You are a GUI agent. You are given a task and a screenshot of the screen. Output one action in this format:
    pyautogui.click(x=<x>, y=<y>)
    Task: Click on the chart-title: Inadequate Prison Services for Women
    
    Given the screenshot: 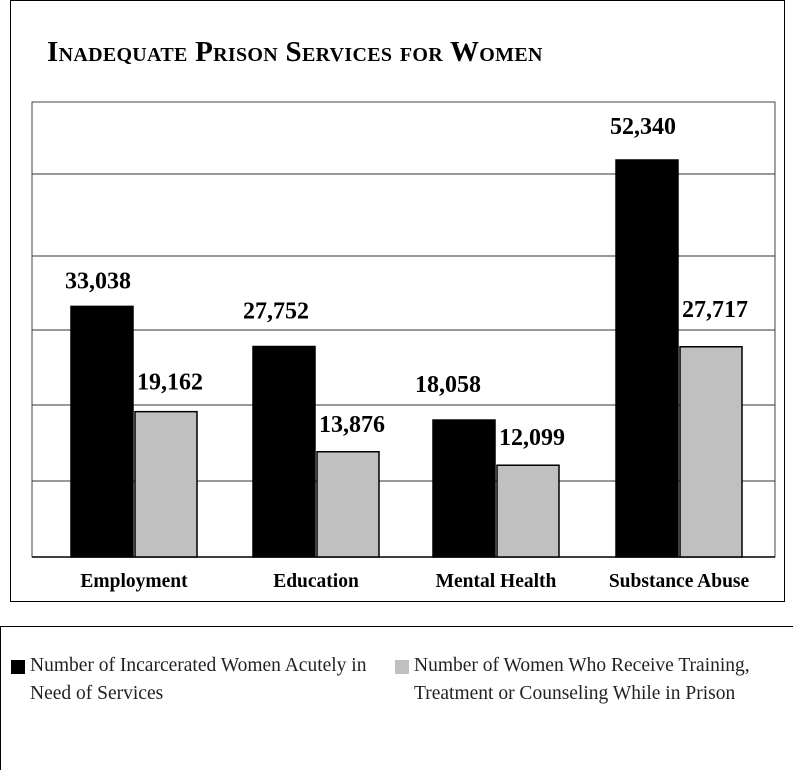 What is the action you would take?
    pyautogui.click(x=295, y=52)
    